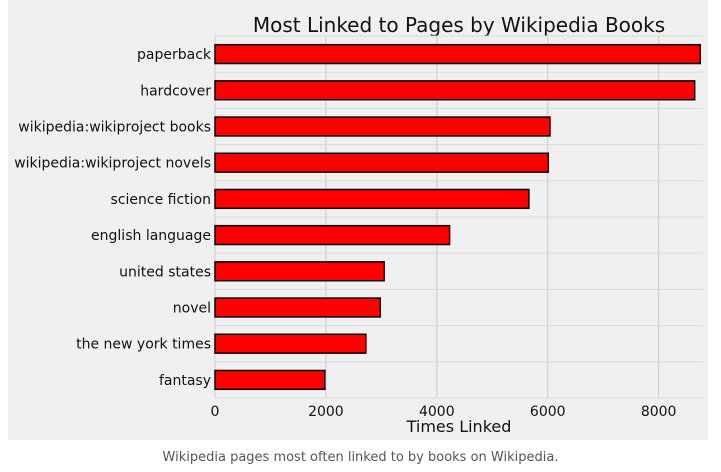  Describe the element at coordinates (548, 412) in the screenshot. I see `x-tick-label: 6000` at that location.